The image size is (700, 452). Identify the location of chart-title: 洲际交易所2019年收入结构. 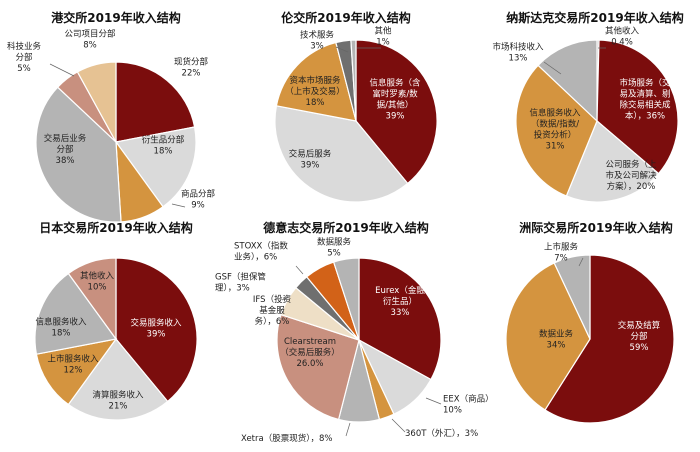
(595, 227).